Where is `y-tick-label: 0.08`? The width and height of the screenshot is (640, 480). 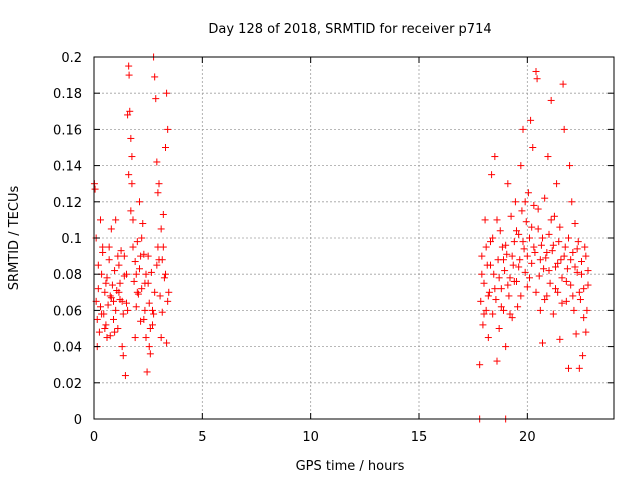 y-tick-label: 0.08 is located at coordinates (67, 275).